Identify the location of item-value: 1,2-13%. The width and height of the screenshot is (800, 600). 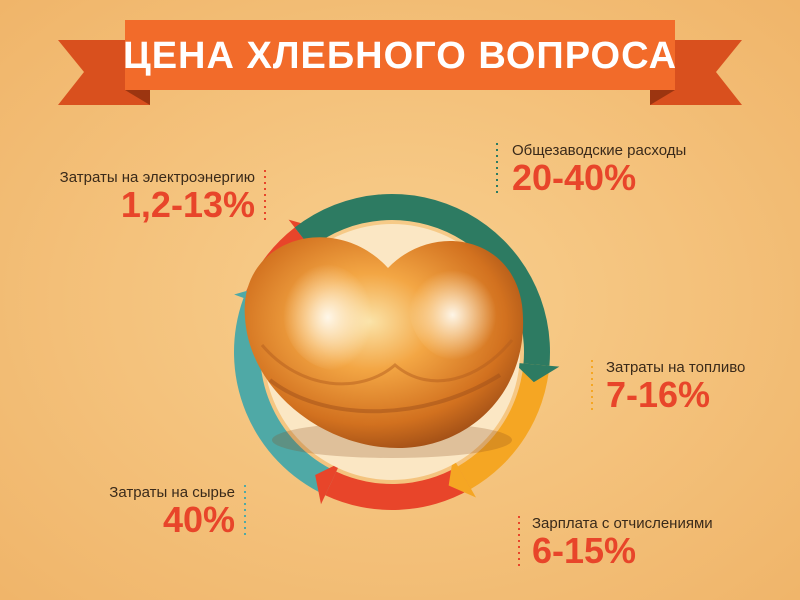
(188, 204).